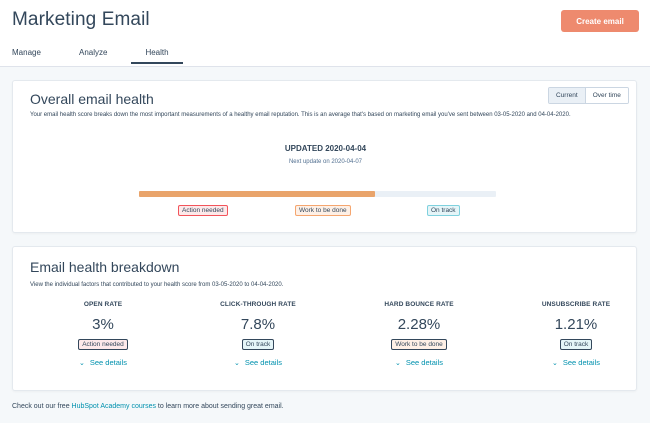  I want to click on status-badge: Work to be done, so click(419, 344).